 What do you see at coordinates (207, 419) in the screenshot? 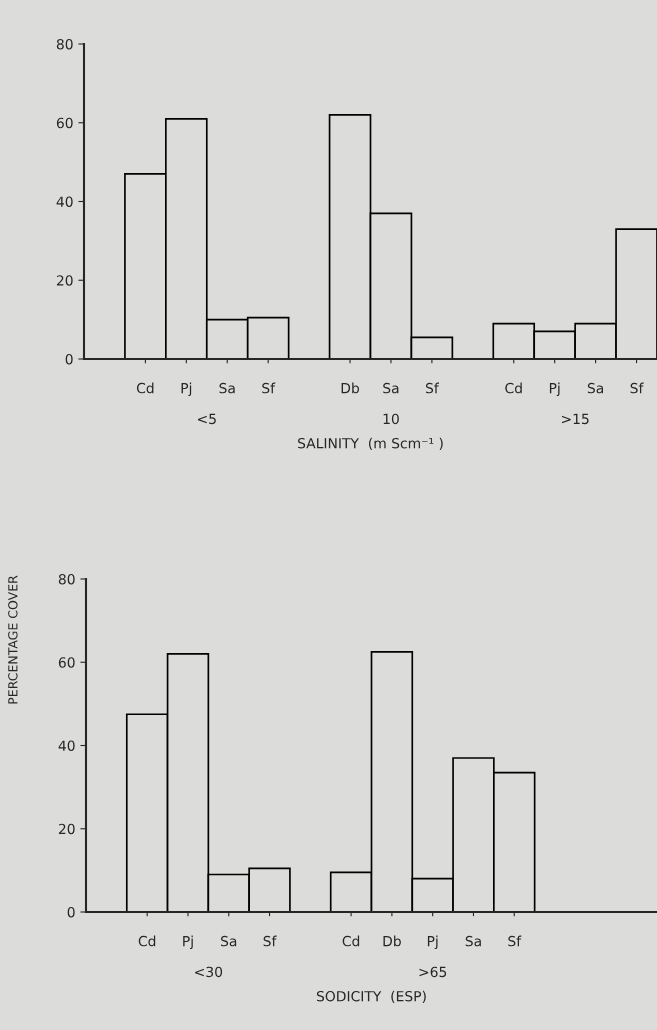
I see `text: <5` at bounding box center [207, 419].